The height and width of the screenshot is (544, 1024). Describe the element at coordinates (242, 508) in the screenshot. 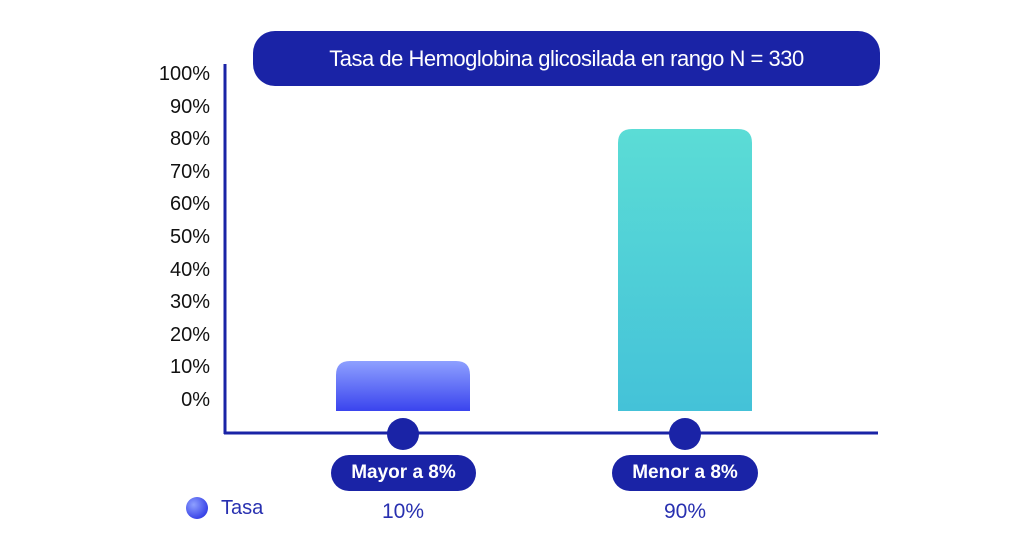

I see `legend-label: Tasa` at that location.